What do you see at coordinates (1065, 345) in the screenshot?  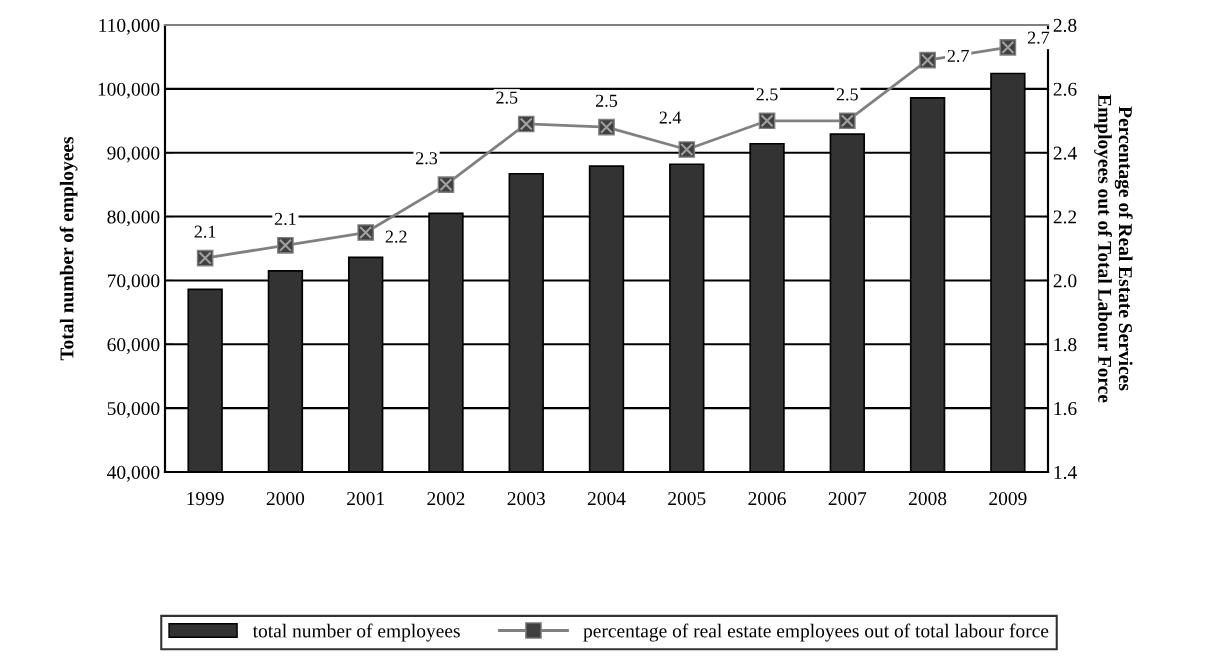 I see `text: 1.8` at bounding box center [1065, 345].